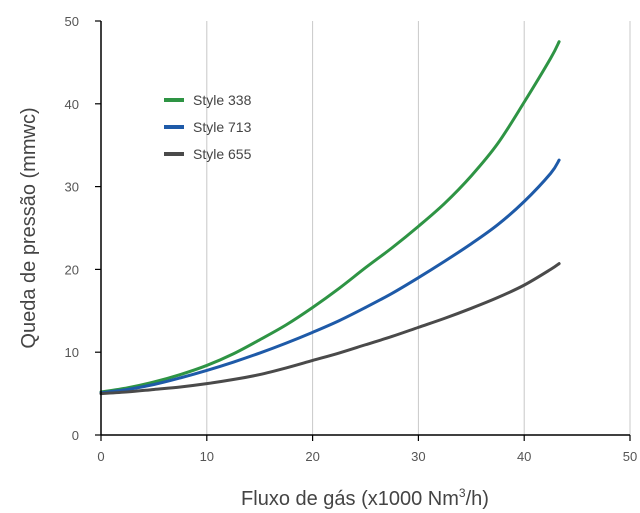 This screenshot has width=640, height=513. I want to click on x-tick-label-40: 40, so click(524, 456).